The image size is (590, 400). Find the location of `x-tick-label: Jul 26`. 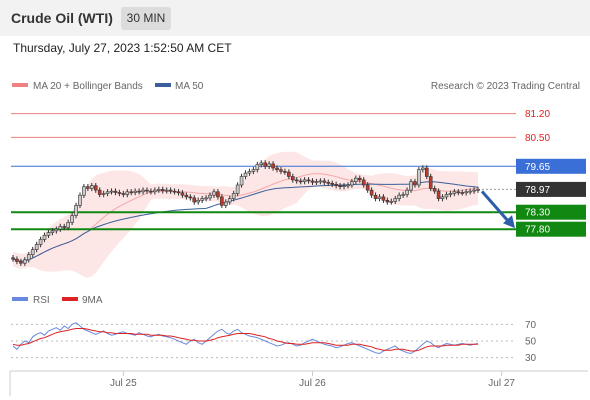

x-tick-label: Jul 26 is located at coordinates (312, 383).